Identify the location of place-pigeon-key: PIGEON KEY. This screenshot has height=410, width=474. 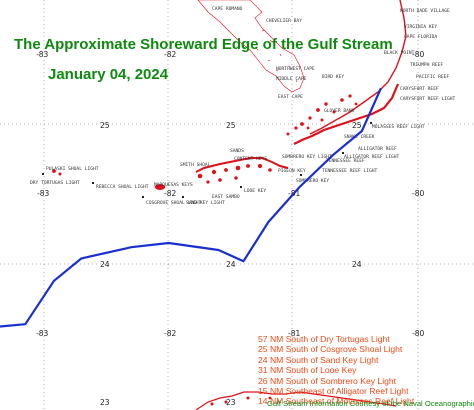
(292, 171).